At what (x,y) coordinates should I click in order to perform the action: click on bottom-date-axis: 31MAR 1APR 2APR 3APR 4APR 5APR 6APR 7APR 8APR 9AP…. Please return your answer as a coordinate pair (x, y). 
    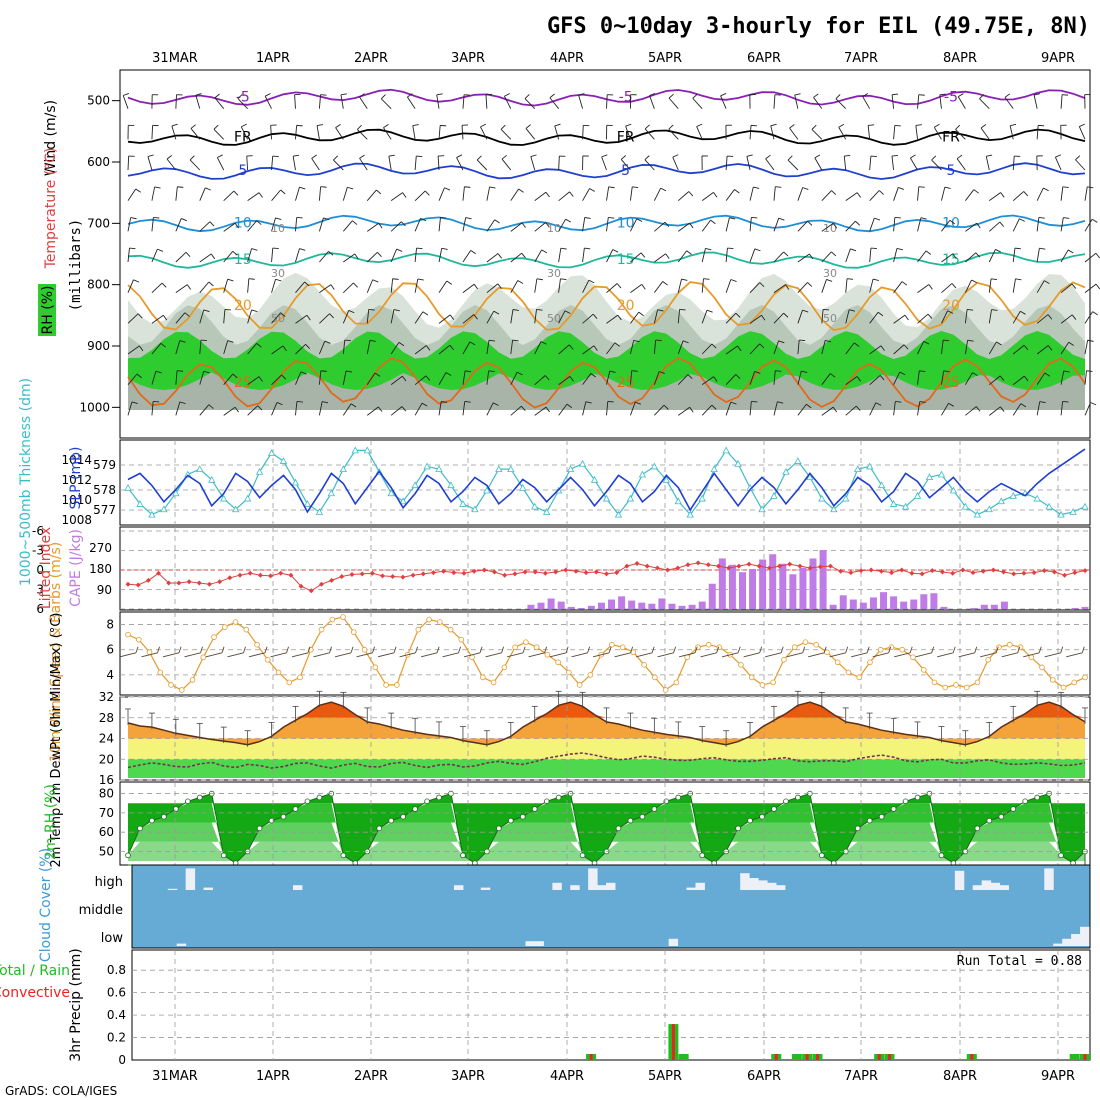
    Looking at the image, I should click on (613, 1076).